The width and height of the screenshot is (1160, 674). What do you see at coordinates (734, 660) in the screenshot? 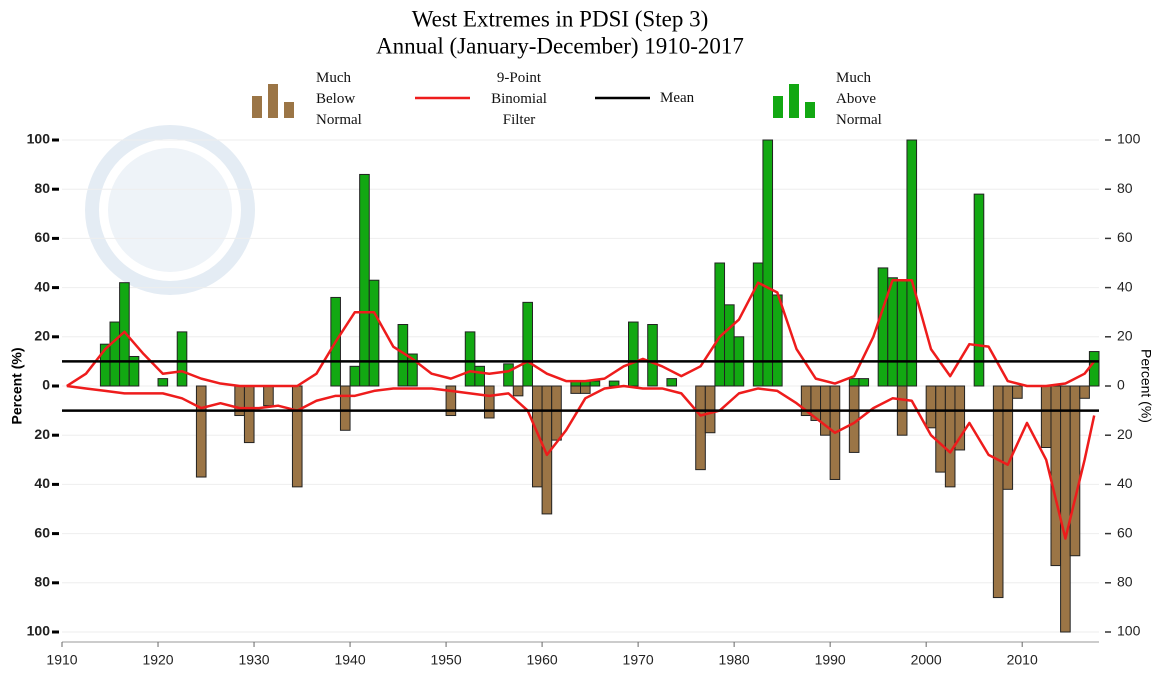
I see `x-tick-label: 1980` at bounding box center [734, 660].